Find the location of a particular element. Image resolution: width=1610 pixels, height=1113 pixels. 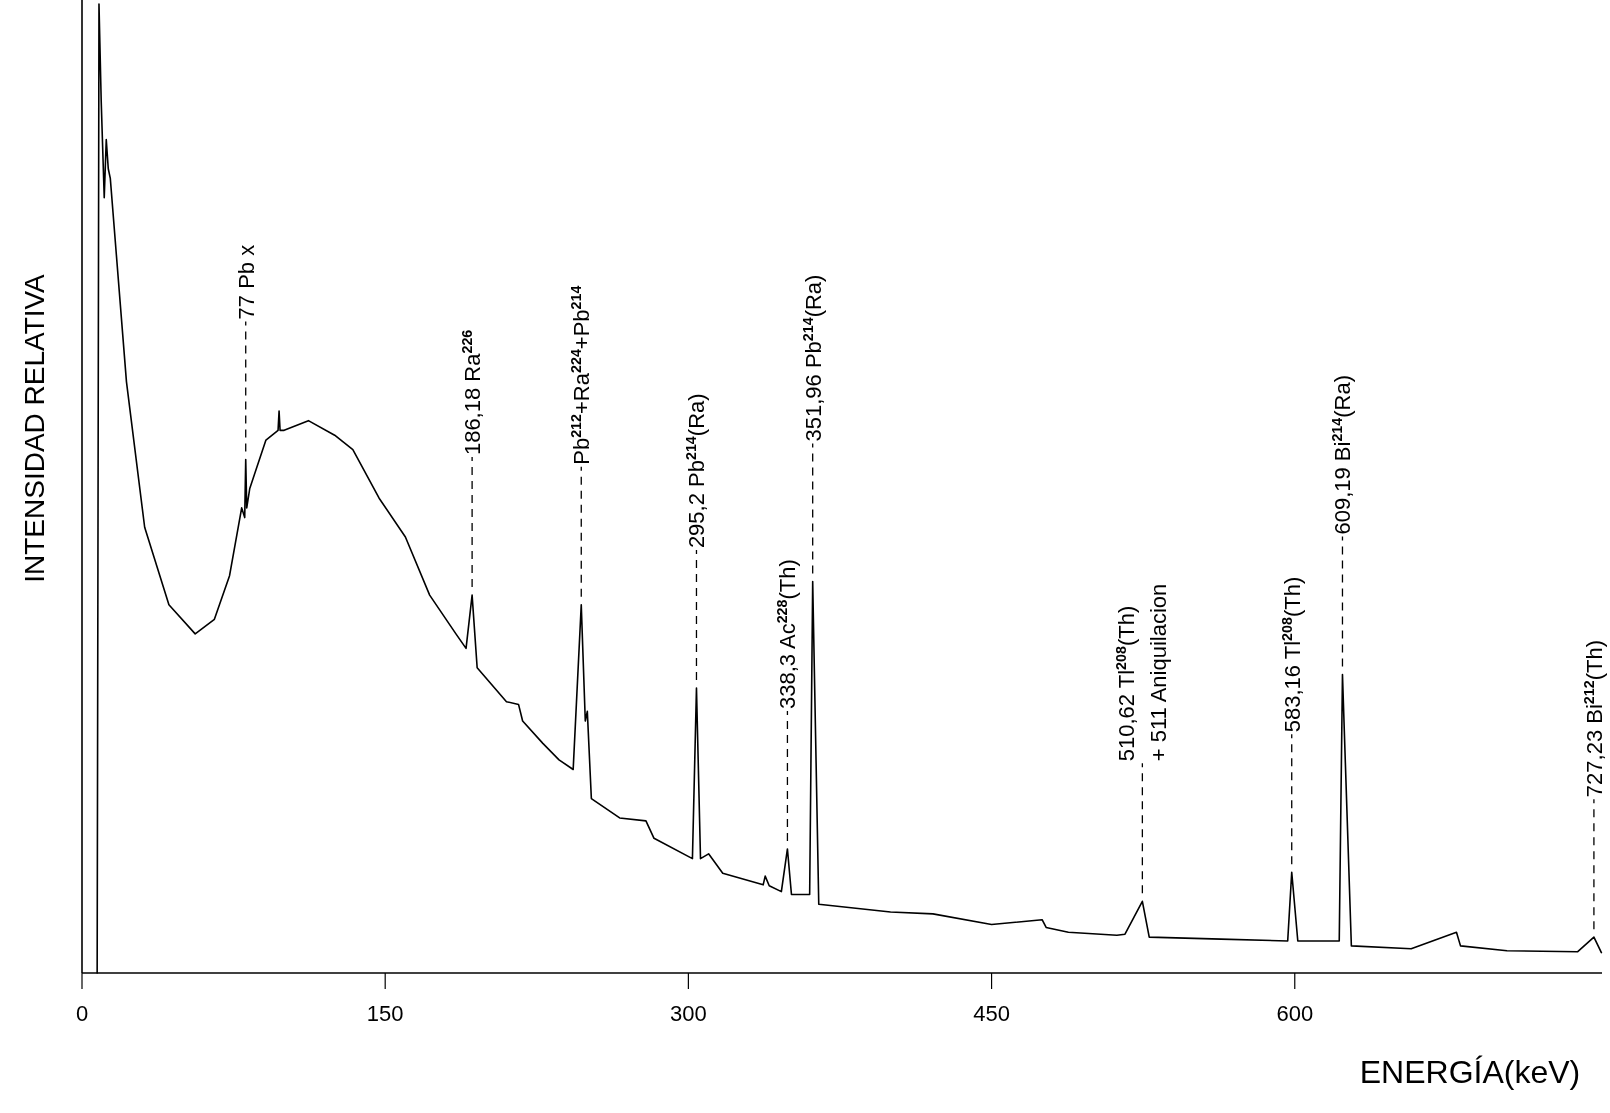

annotation: + 511 Aniquilacion is located at coordinates (1159, 672).